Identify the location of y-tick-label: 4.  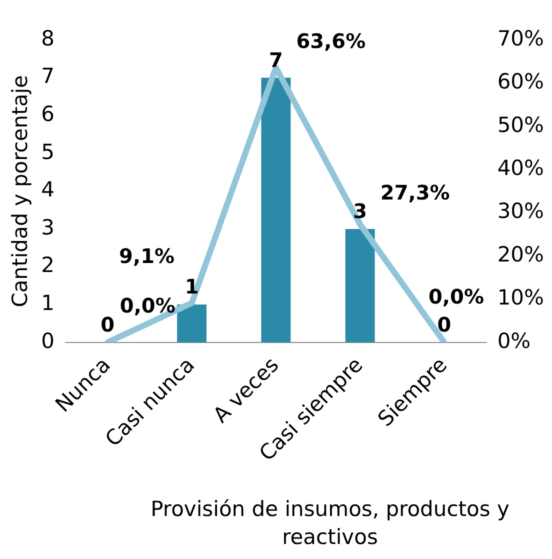
(48, 190).